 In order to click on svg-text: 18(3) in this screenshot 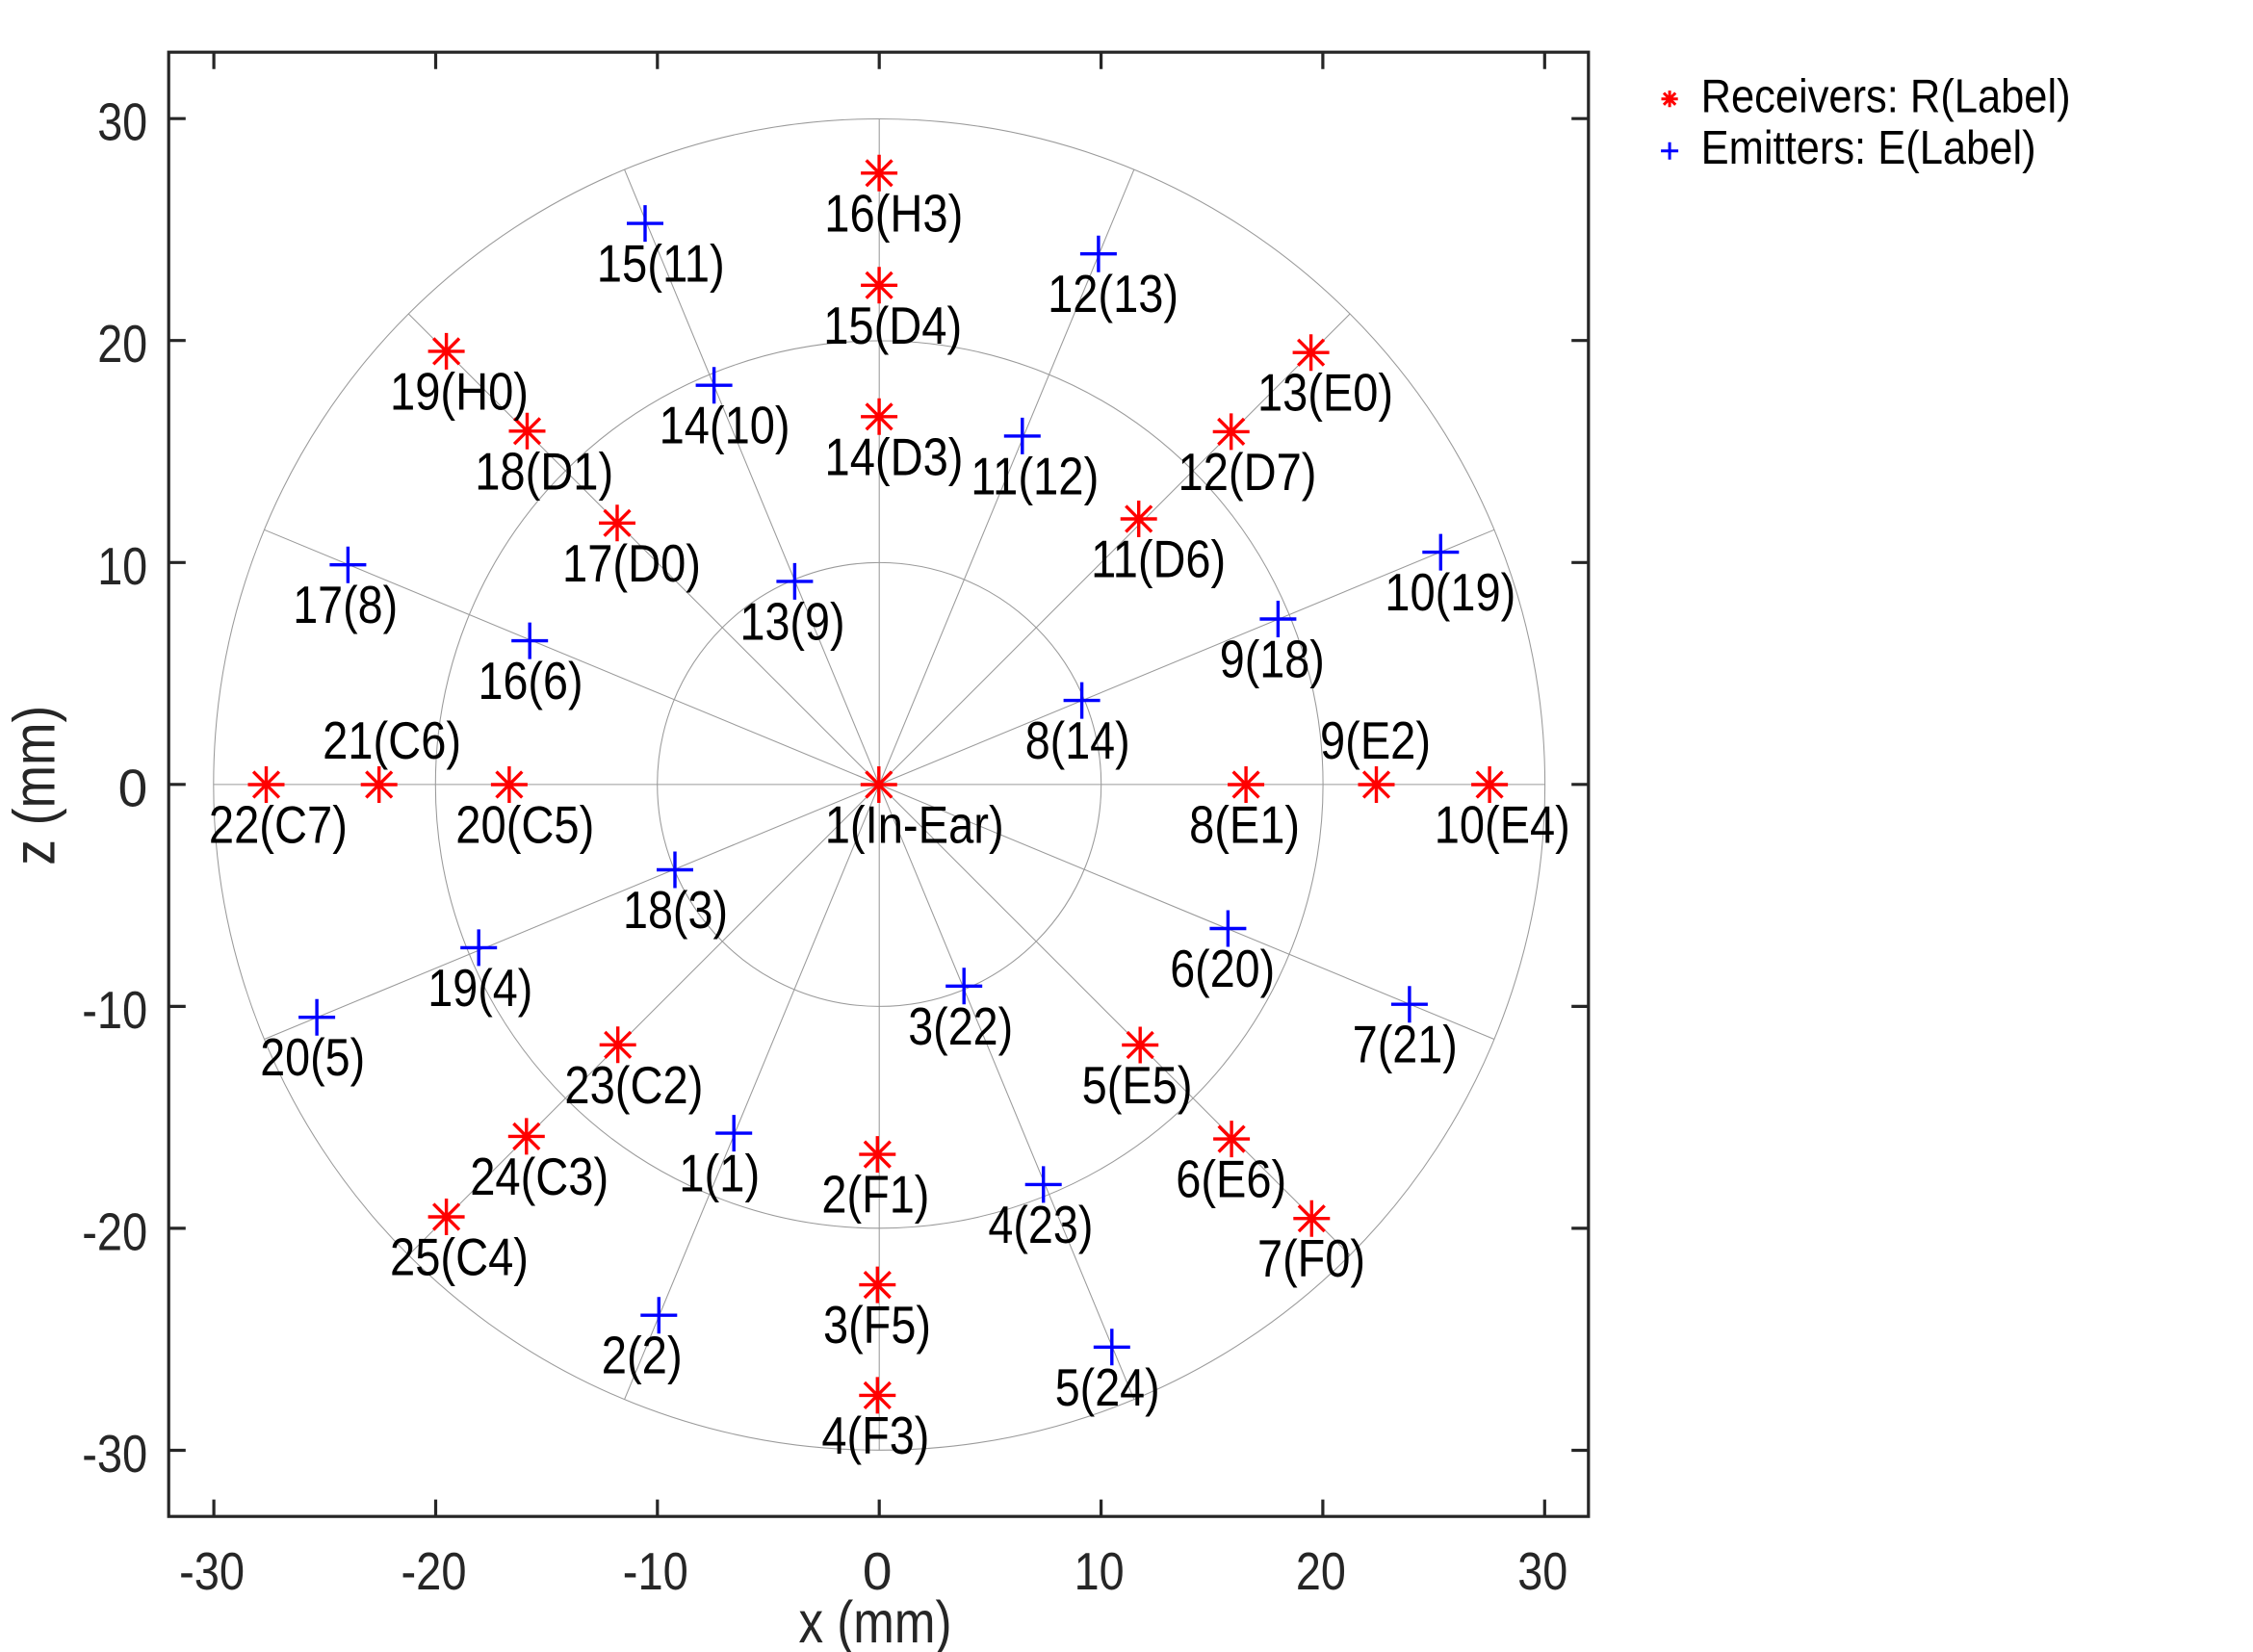, I will do `click(675, 910)`.